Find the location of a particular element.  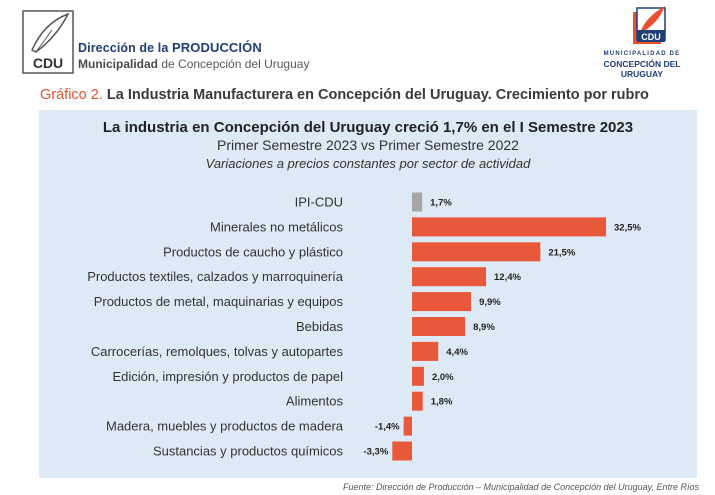

value-label-1: 32,5% is located at coordinates (627, 227).